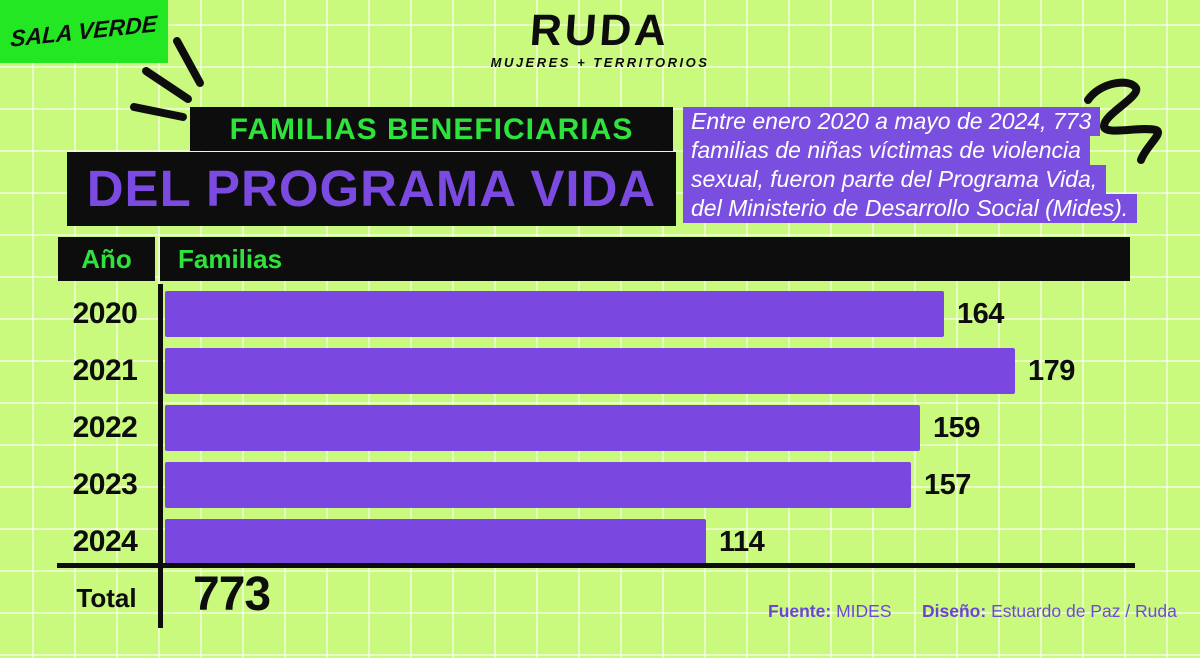 Image resolution: width=1200 pixels, height=658 pixels. I want to click on title-line-2: DEL PROGRAMA VIDA, so click(371, 189).